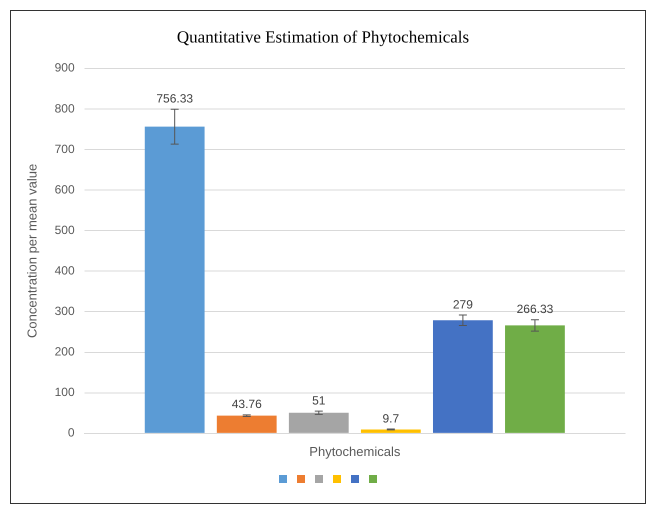 Image resolution: width=654 pixels, height=508 pixels. I want to click on y-tick-label: 100, so click(64, 392).